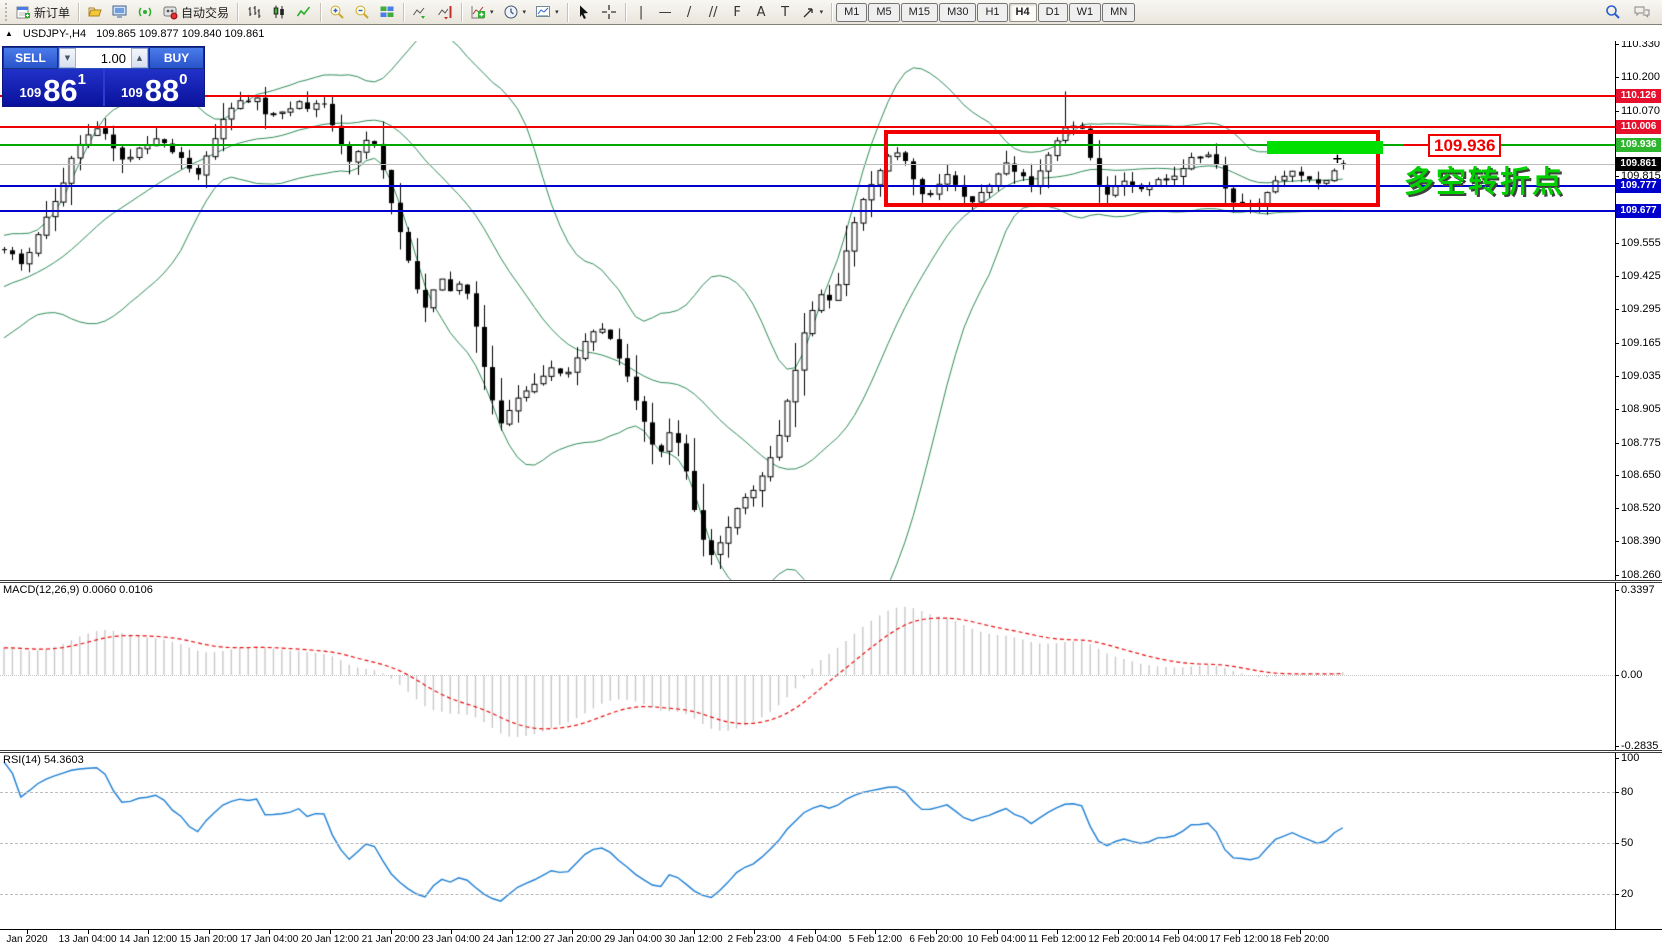 The height and width of the screenshot is (949, 1662). What do you see at coordinates (832, 12) in the screenshot?
I see `separator` at bounding box center [832, 12].